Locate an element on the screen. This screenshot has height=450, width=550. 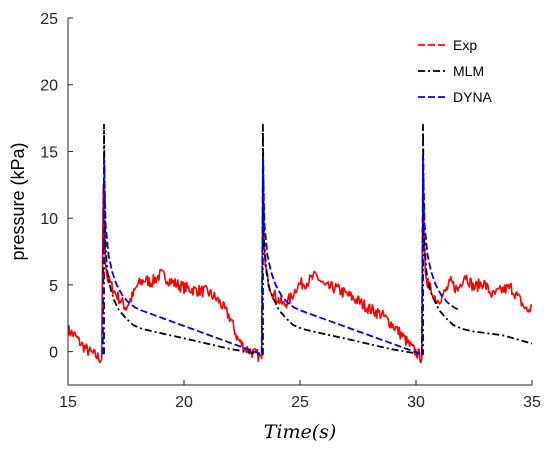
y-tick-label: 0 is located at coordinates (53, 353).